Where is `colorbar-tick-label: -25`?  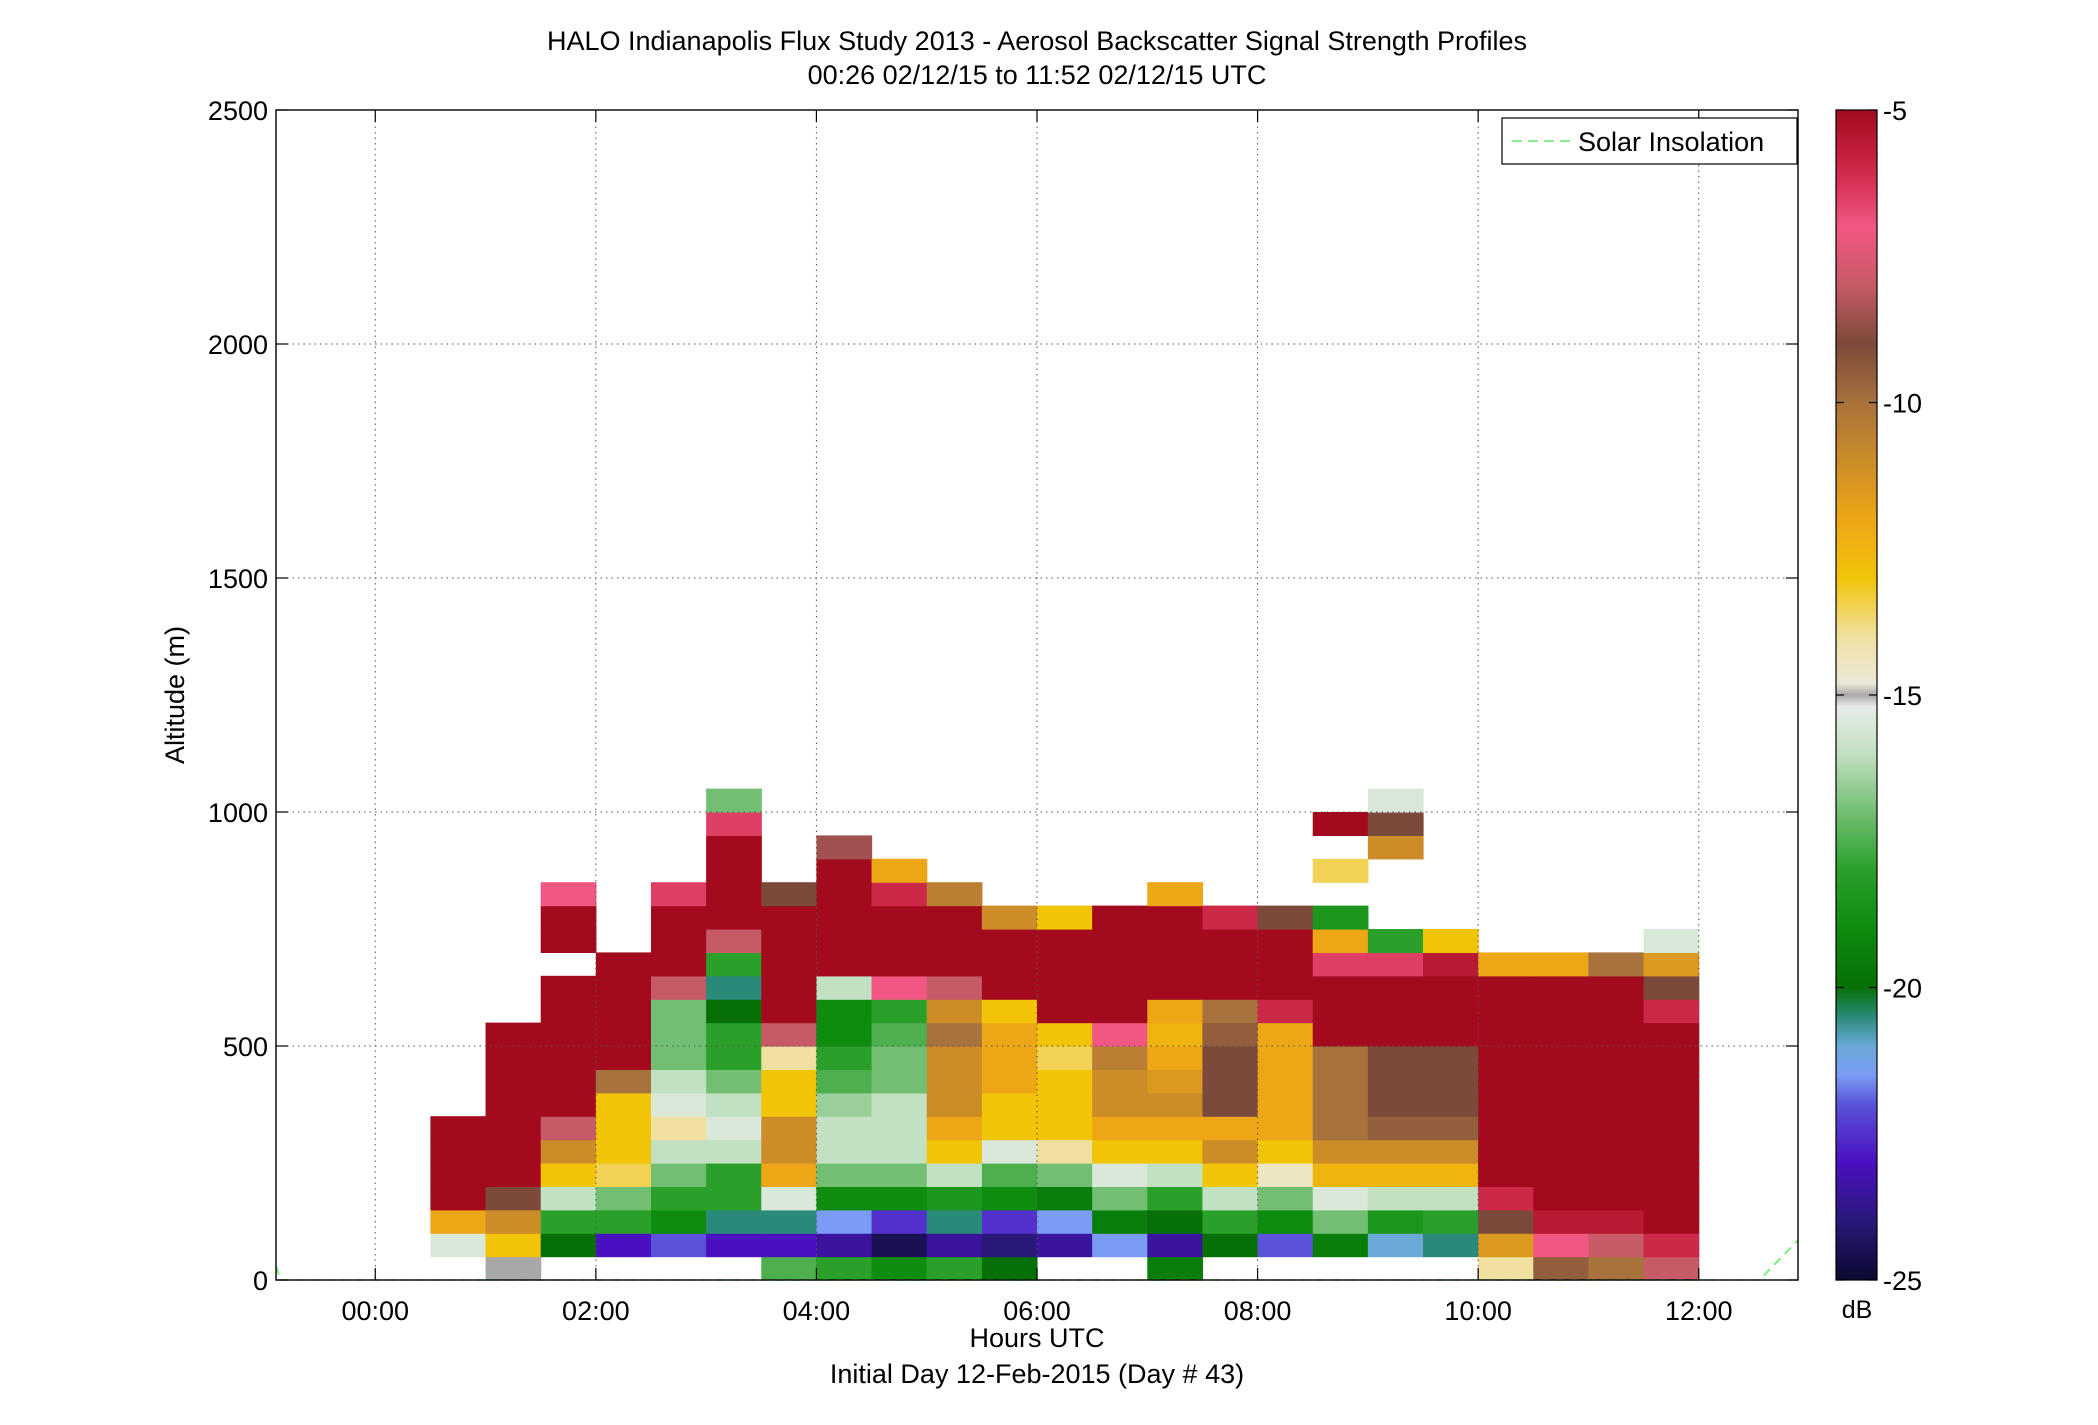
colorbar-tick-label: -25 is located at coordinates (1902, 1281).